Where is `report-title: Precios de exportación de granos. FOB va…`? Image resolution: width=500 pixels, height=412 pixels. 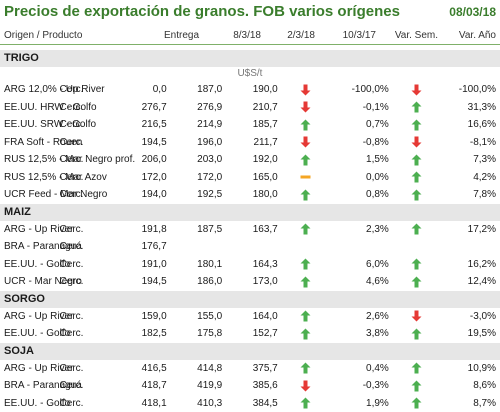
report-title: Precios de exportación de granos. FOB va… is located at coordinates (202, 11).